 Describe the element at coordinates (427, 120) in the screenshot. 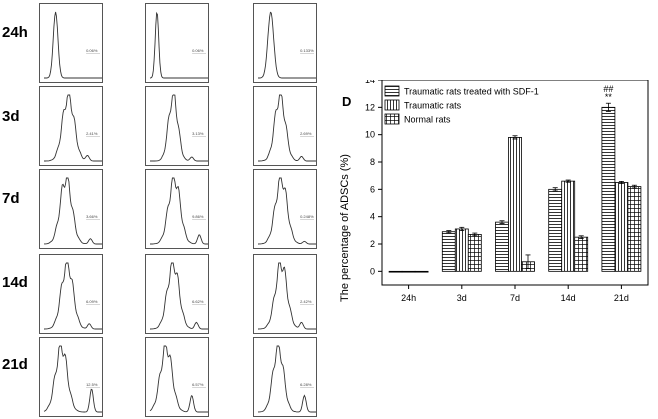

I see `legend-label: Normal rats` at that location.